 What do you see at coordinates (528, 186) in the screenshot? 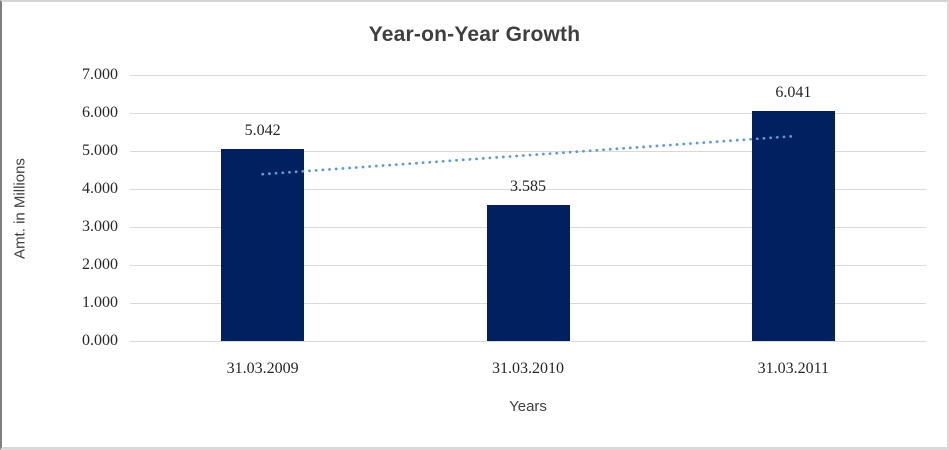
I see `data-label: 3.585` at bounding box center [528, 186].